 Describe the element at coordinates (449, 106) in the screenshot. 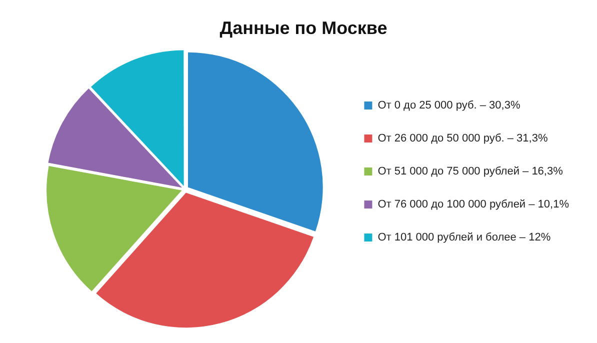

I see `legend-label: От 0 до 25 000 руб. – 30,3%` at that location.